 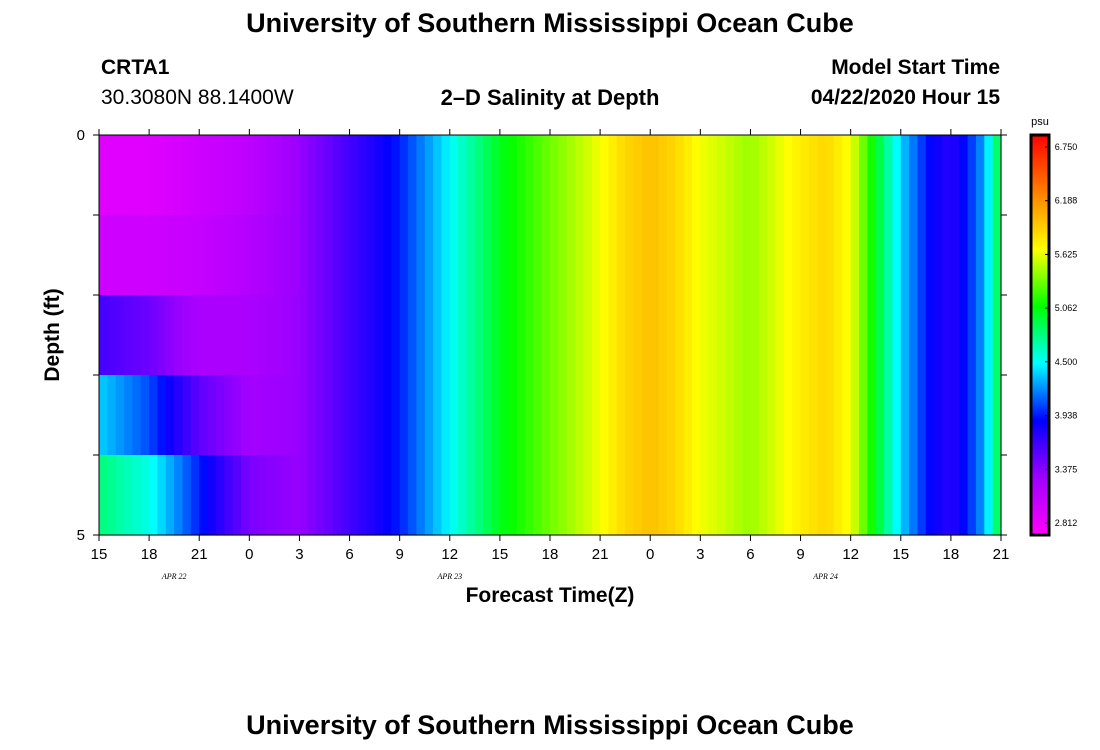 What do you see at coordinates (149, 554) in the screenshot?
I see `x-tick-label: 18` at bounding box center [149, 554].